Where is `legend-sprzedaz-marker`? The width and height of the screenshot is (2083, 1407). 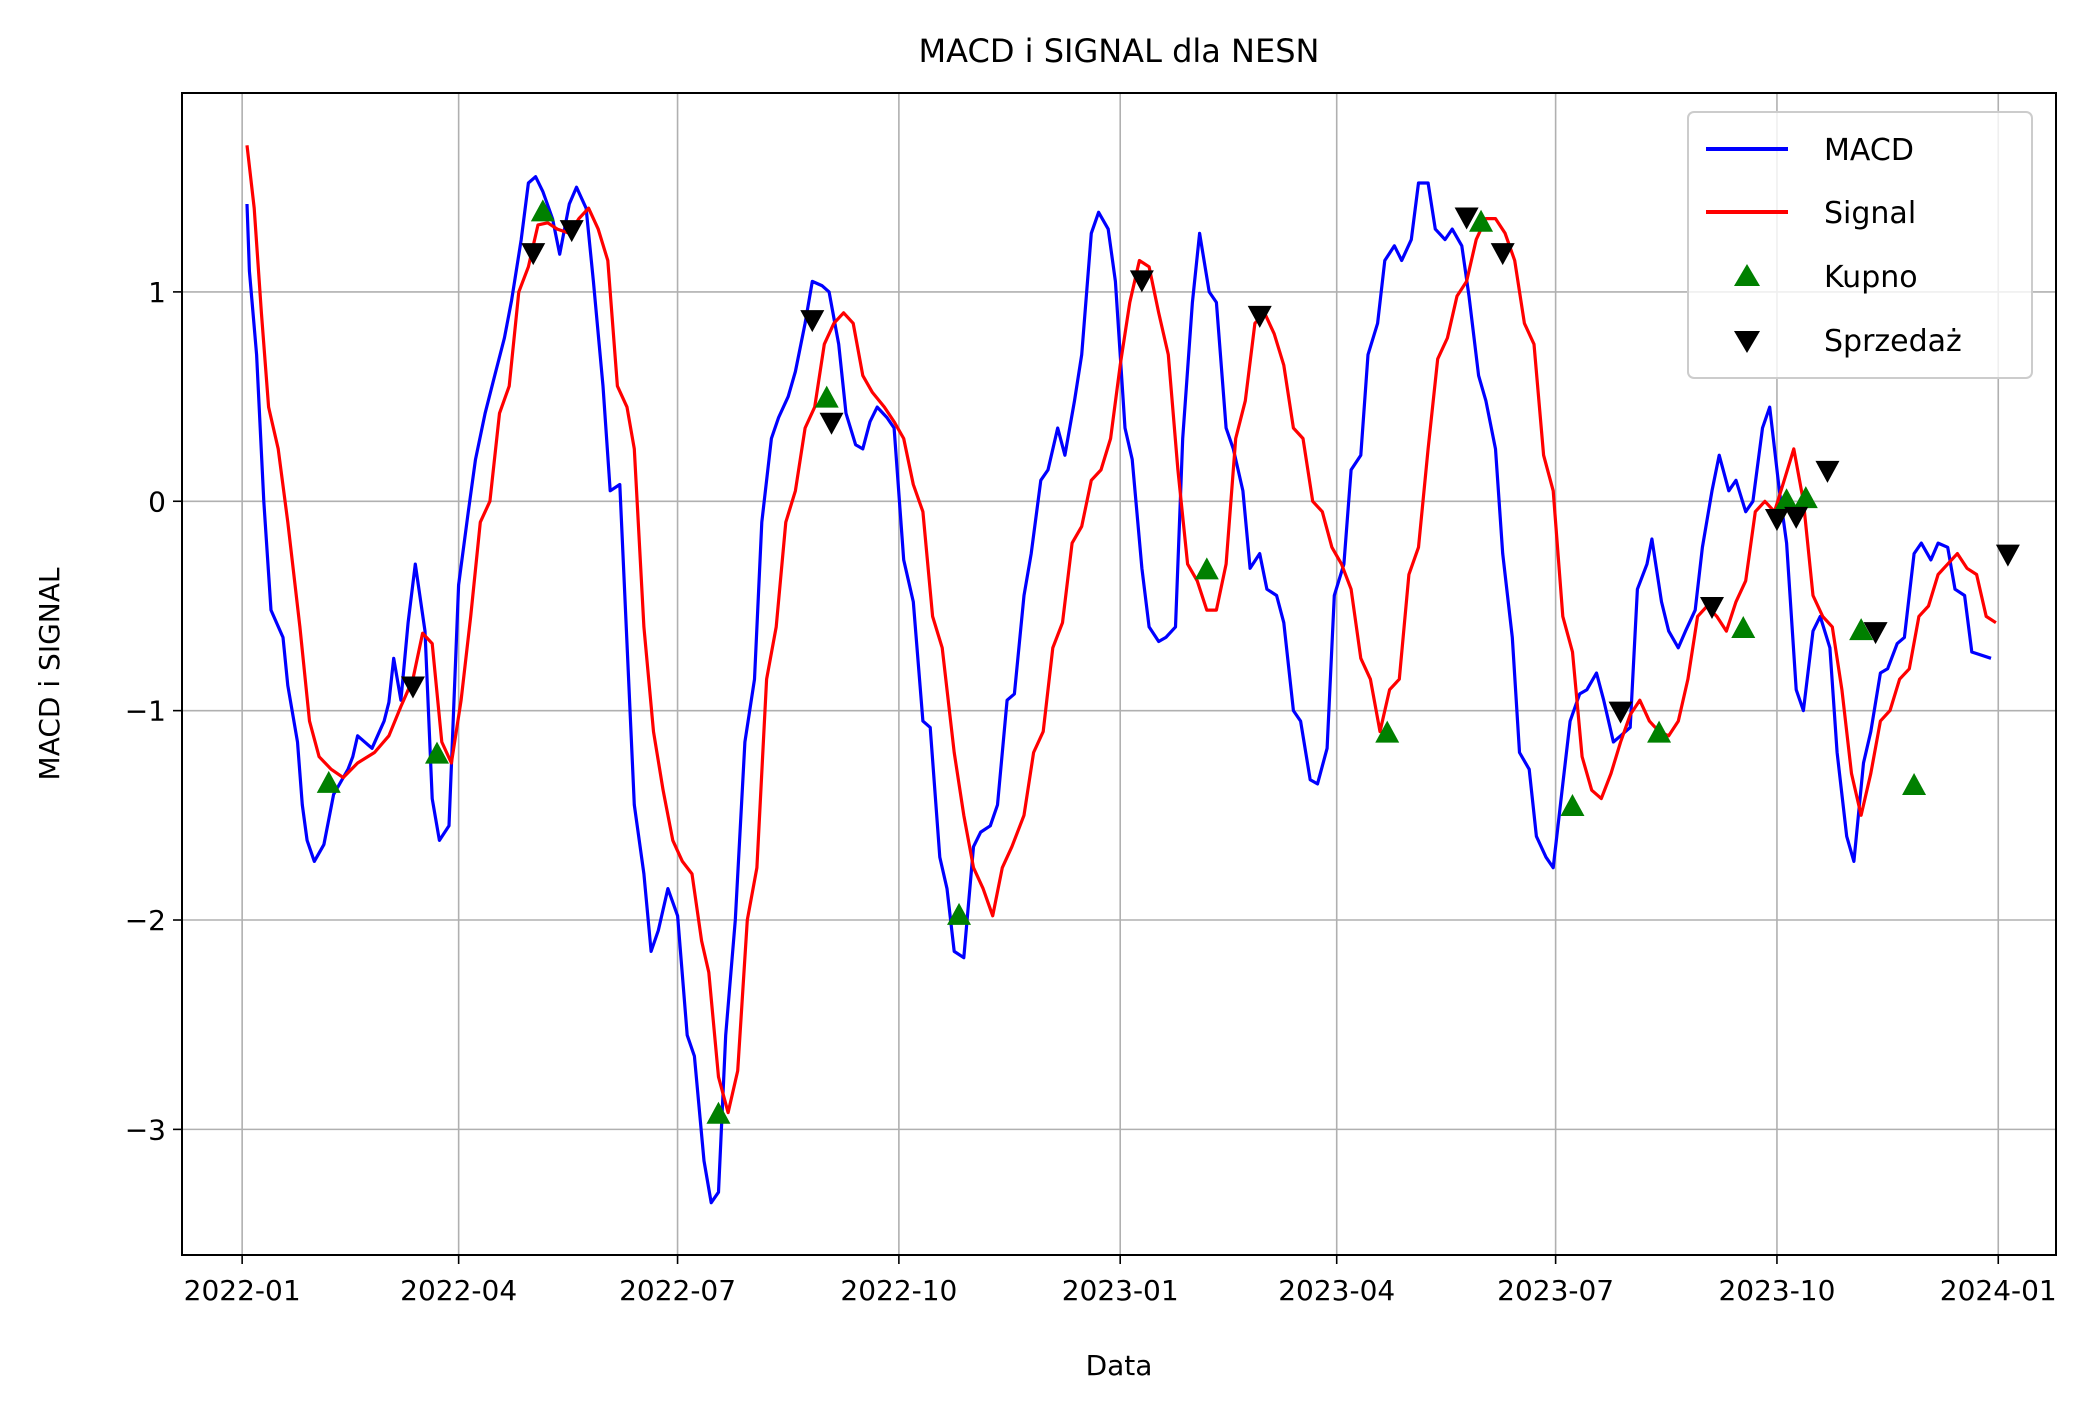 legend-sprzedaz-marker is located at coordinates (1747, 342).